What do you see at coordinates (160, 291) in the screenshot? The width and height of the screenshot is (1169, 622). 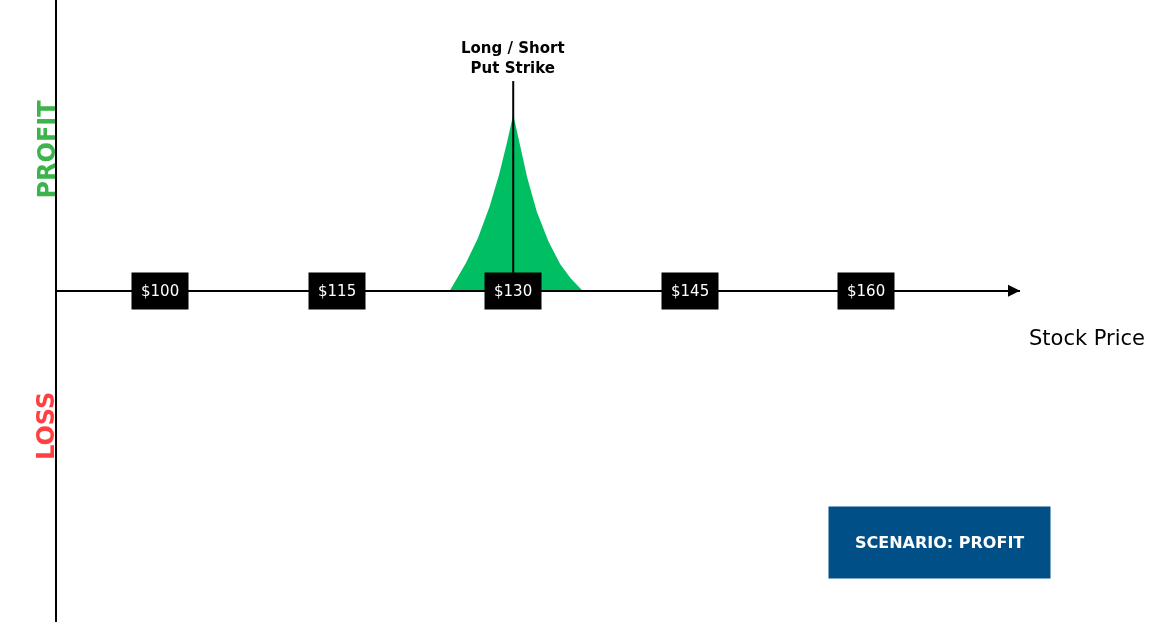 I see `x-tick-label: $100` at bounding box center [160, 291].